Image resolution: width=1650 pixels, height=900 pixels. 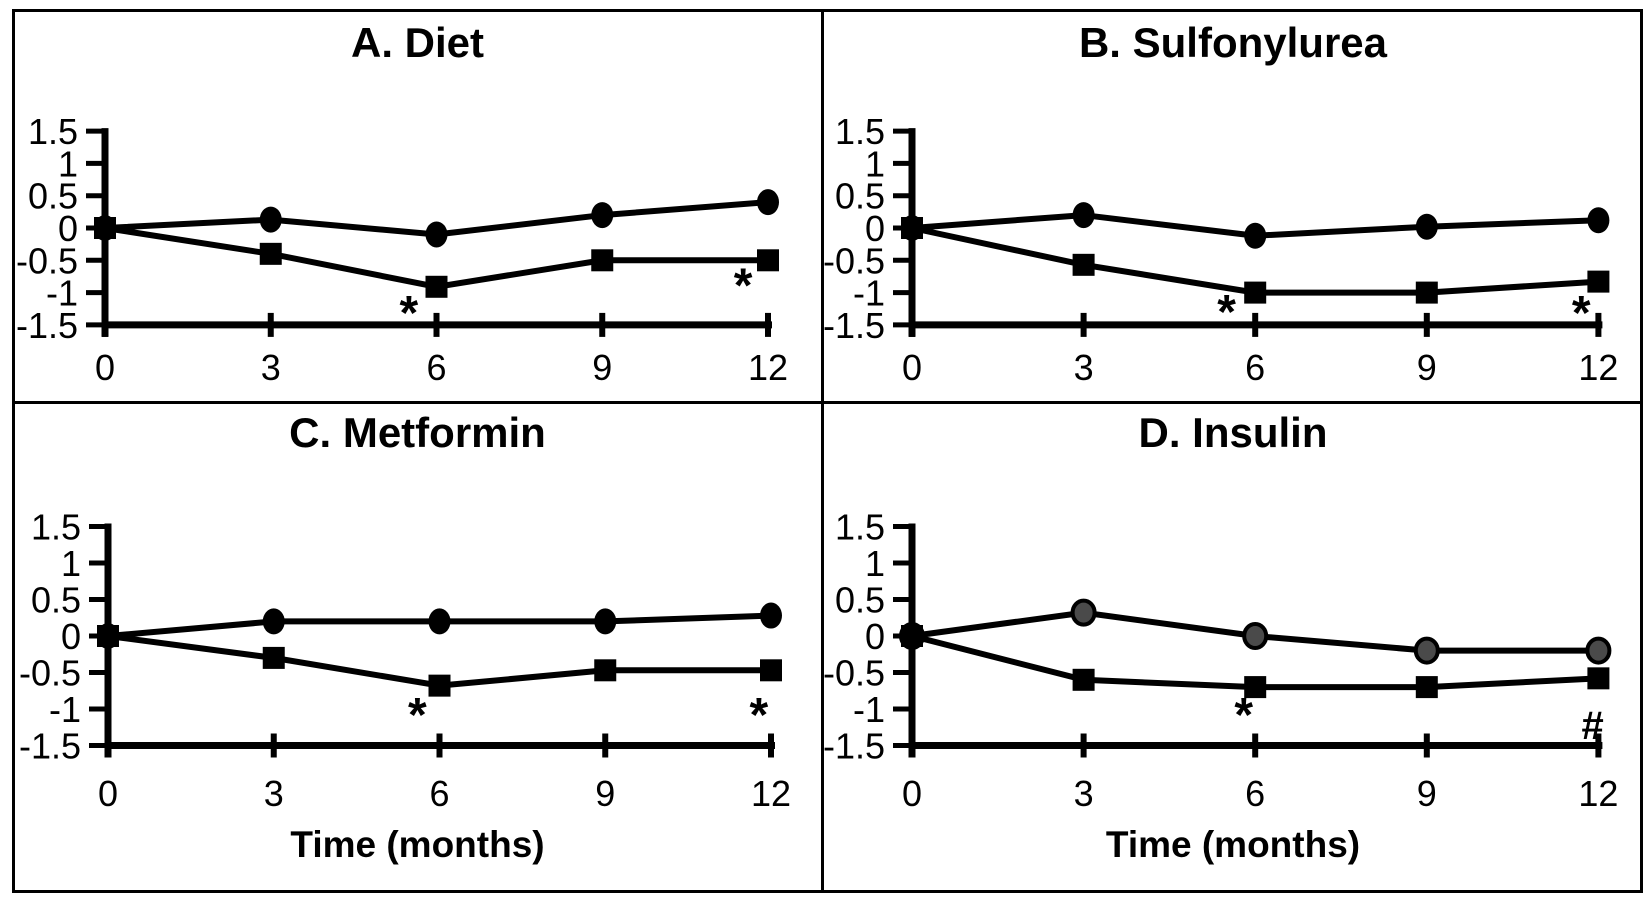 What do you see at coordinates (827, 402) in the screenshot?
I see `panel-divider-horizontal` at bounding box center [827, 402].